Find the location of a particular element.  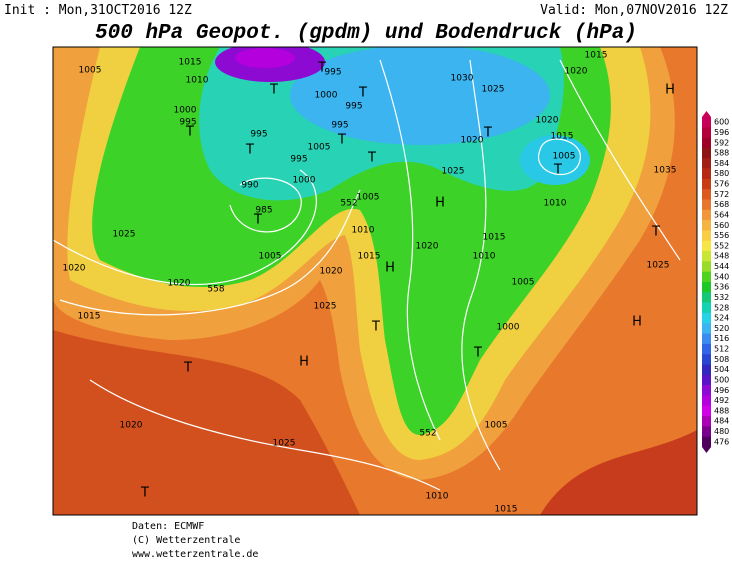

colorbar-label: 552 is located at coordinates (721, 245).